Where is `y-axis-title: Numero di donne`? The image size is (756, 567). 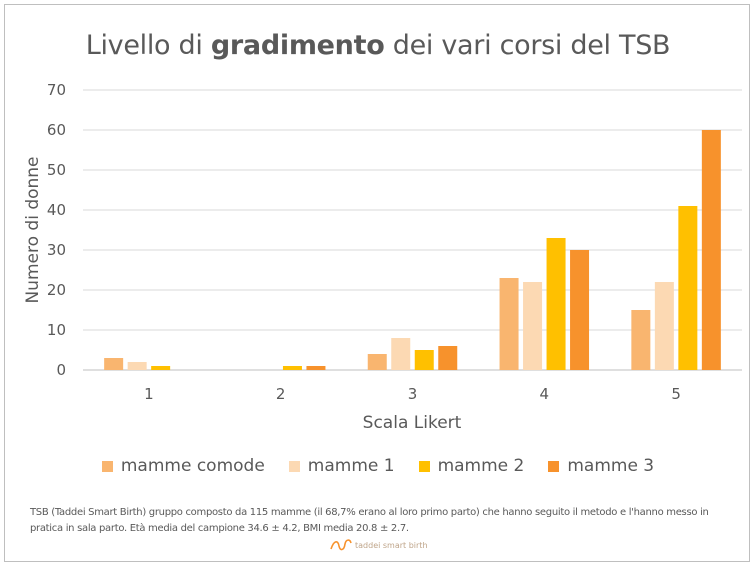
y-axis-title: Numero di donne is located at coordinates (33, 229).